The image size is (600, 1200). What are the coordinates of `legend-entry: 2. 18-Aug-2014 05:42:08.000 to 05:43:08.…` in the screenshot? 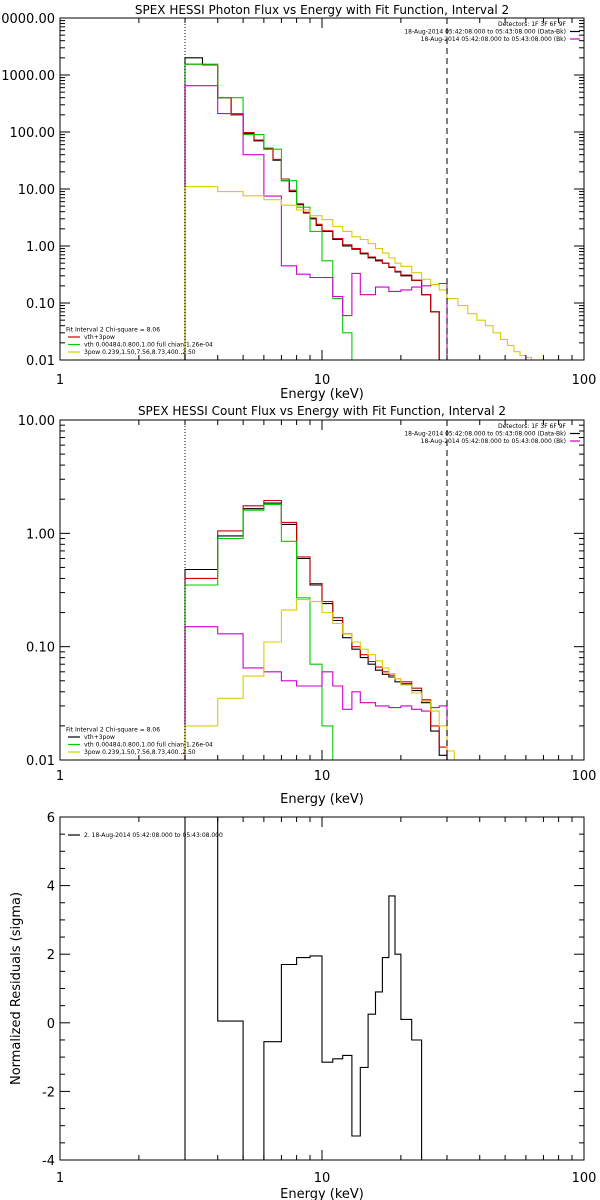 It's located at (153, 835).